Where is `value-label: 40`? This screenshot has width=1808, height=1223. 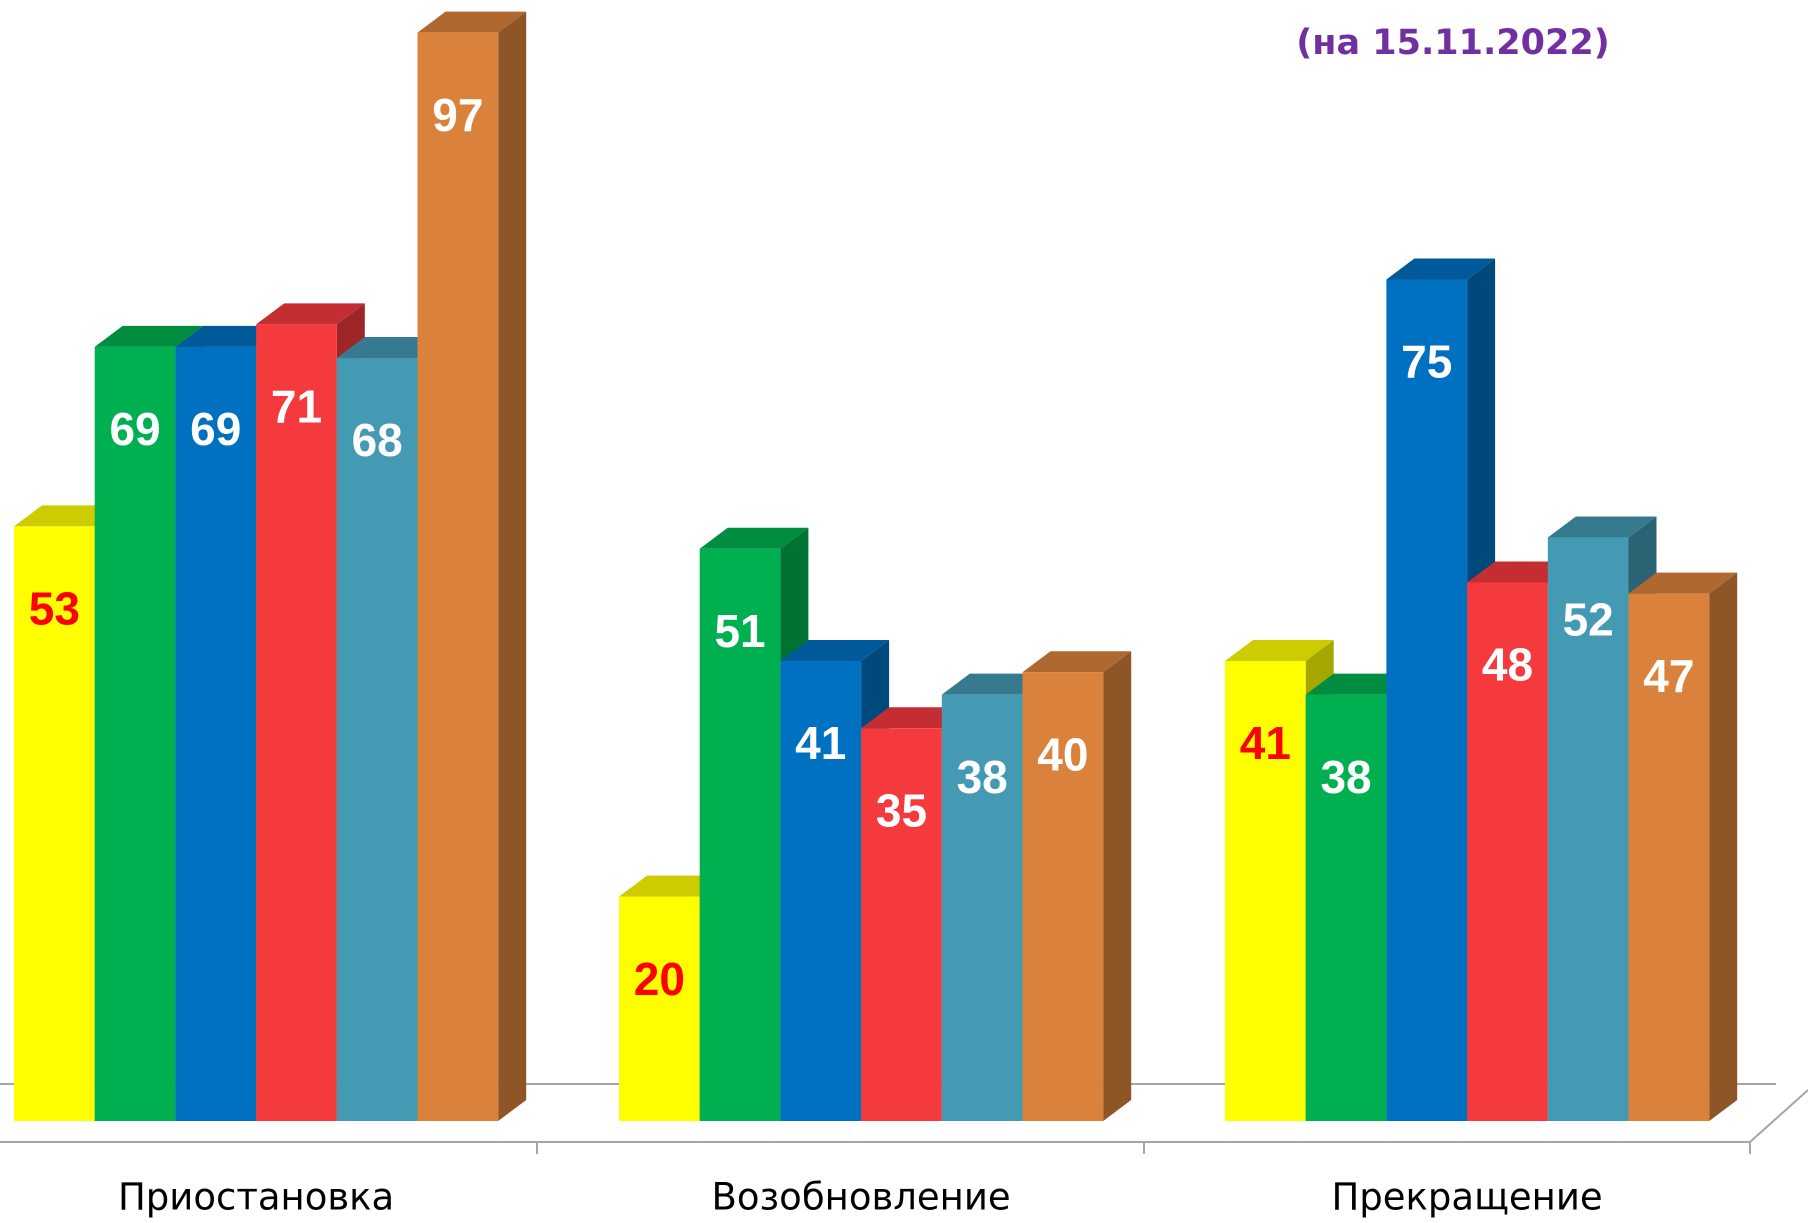
value-label: 40 is located at coordinates (1062, 754).